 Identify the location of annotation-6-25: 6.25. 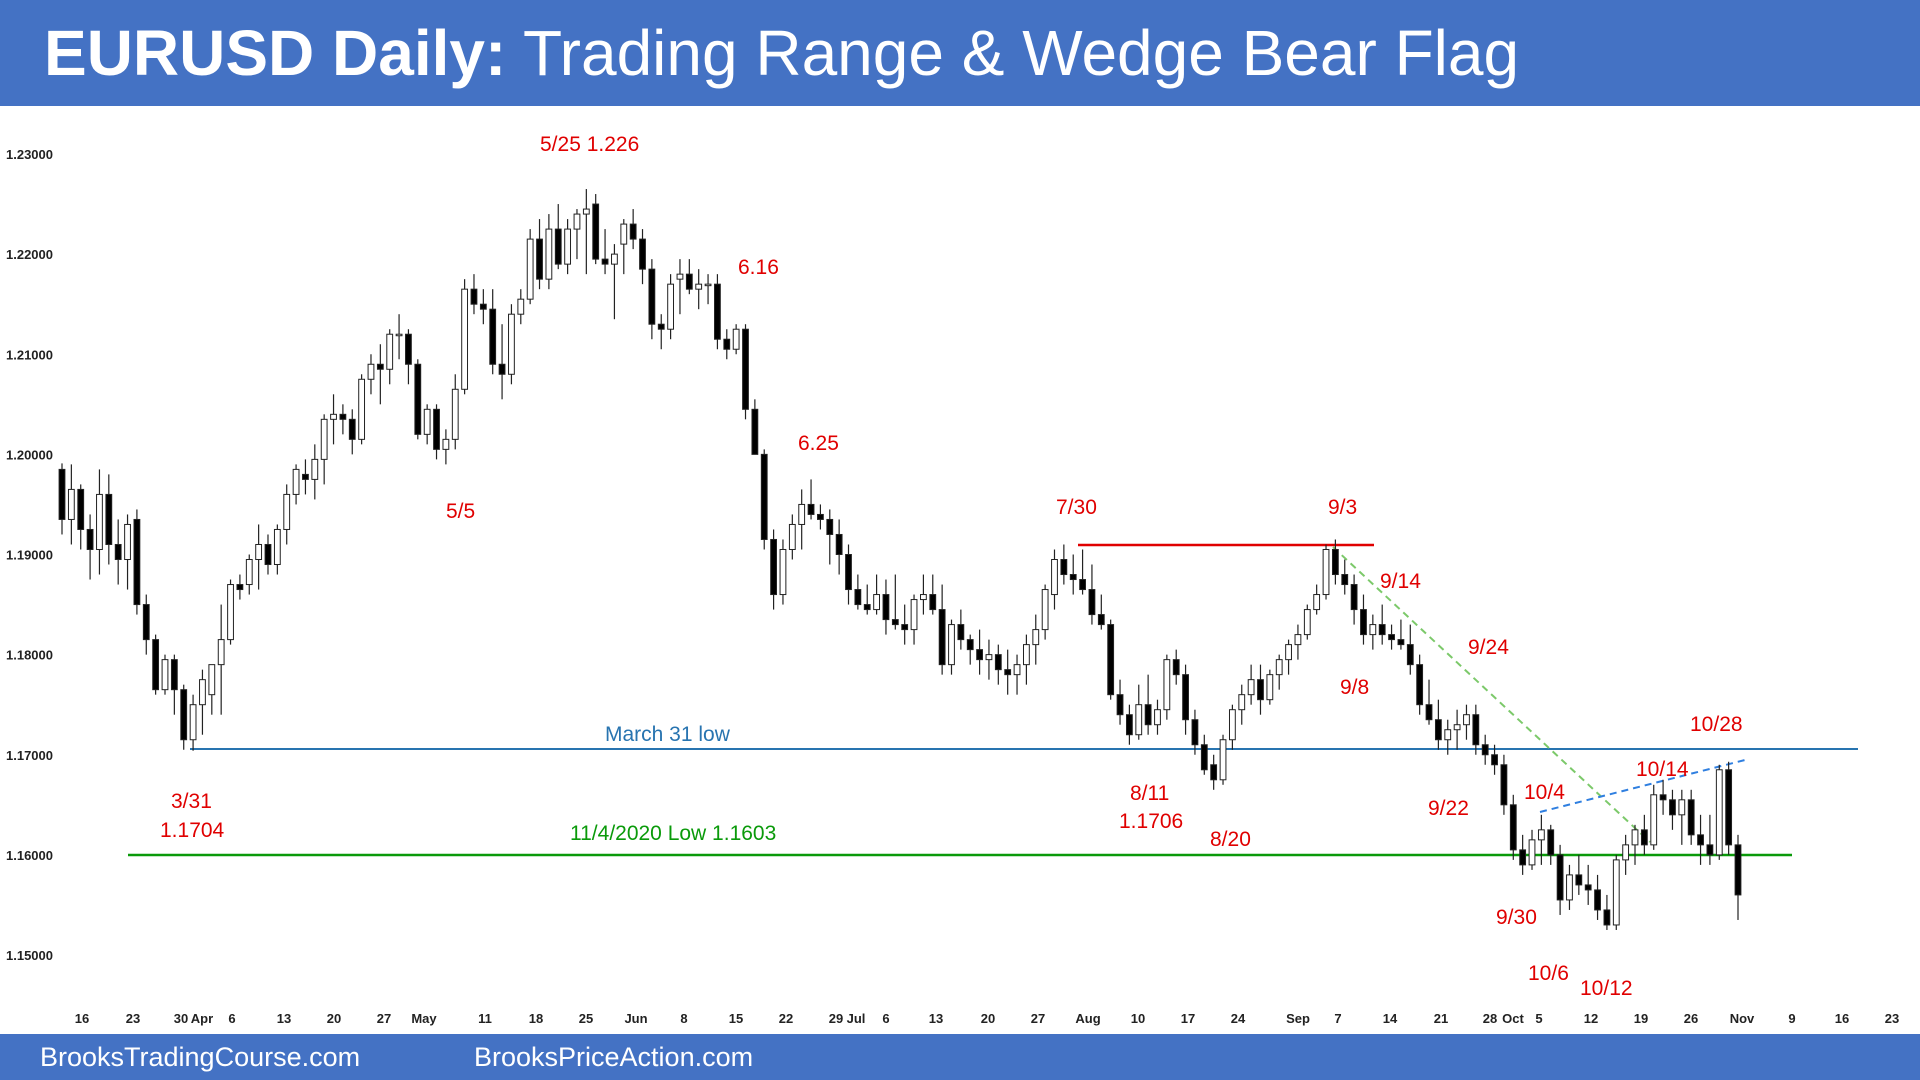
(818, 443).